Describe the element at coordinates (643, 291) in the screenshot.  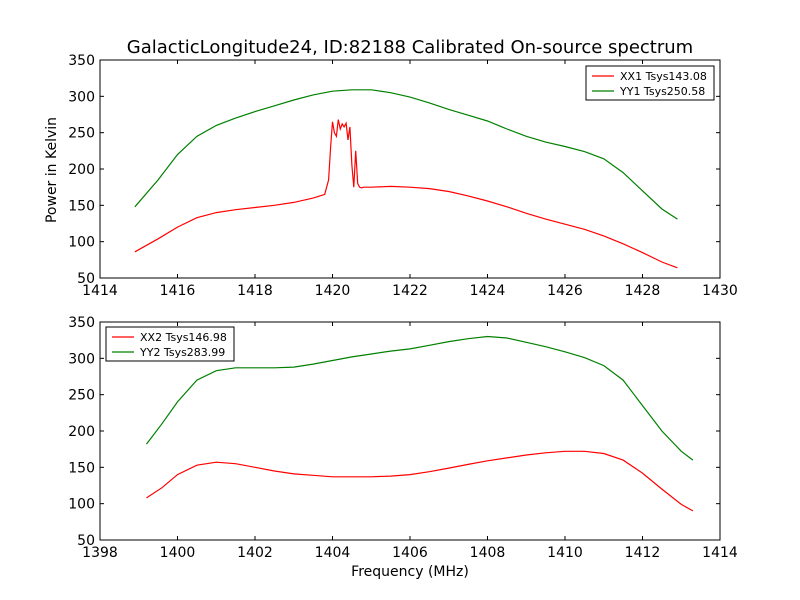
I see `x-tick-label: 1428` at that location.